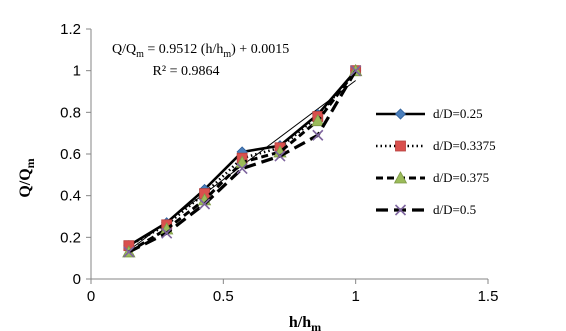 Image resolution: width=566 pixels, height=331 pixels. I want to click on x-axis-title-subscript: m, so click(316, 325).